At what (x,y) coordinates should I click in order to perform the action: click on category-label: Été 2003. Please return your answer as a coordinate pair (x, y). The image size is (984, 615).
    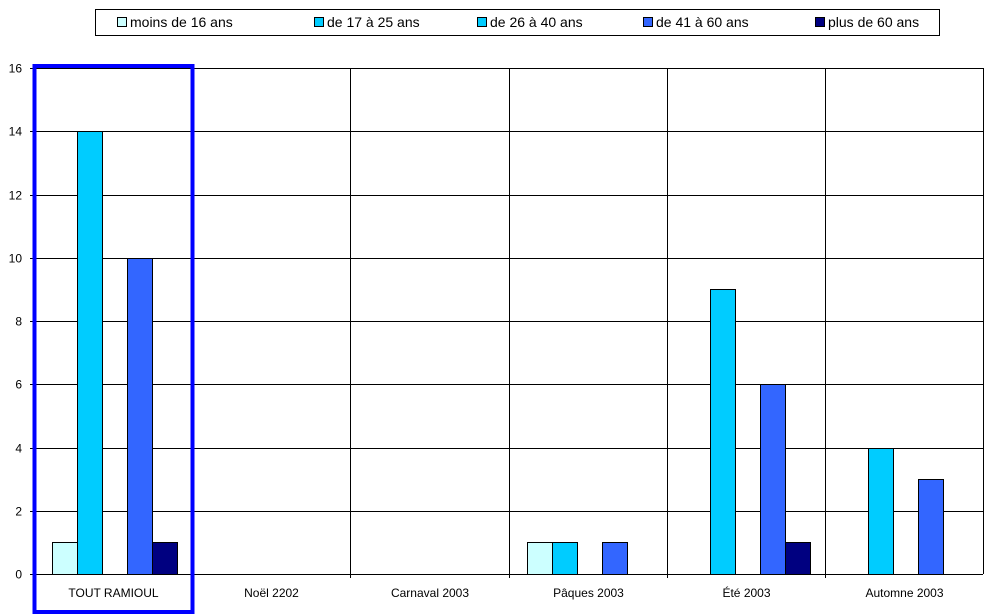
    Looking at the image, I should click on (746, 592).